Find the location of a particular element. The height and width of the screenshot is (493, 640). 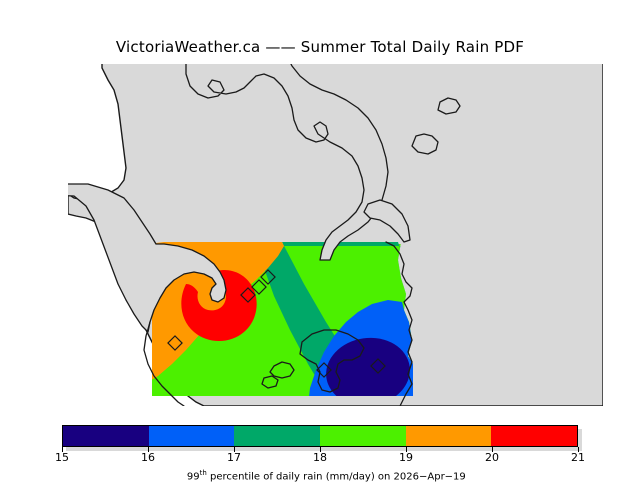

colorbar-tick-label: 17 is located at coordinates (233, 457).